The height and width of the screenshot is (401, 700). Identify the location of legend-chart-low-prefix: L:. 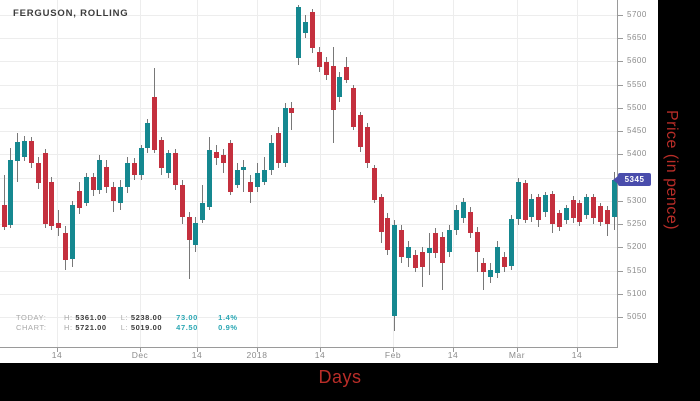
(124, 327).